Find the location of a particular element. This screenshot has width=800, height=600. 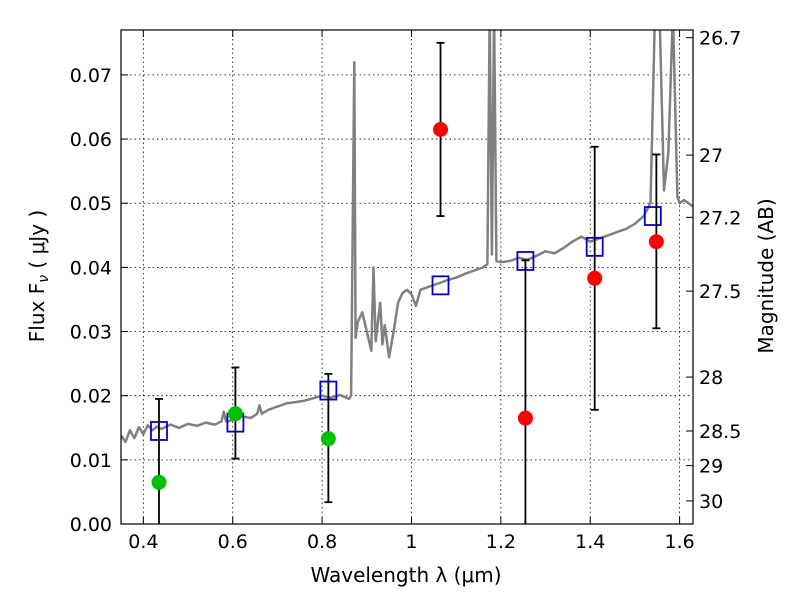

y-axis-label: Flux Fν ( μJy ) is located at coordinates (38, 276).